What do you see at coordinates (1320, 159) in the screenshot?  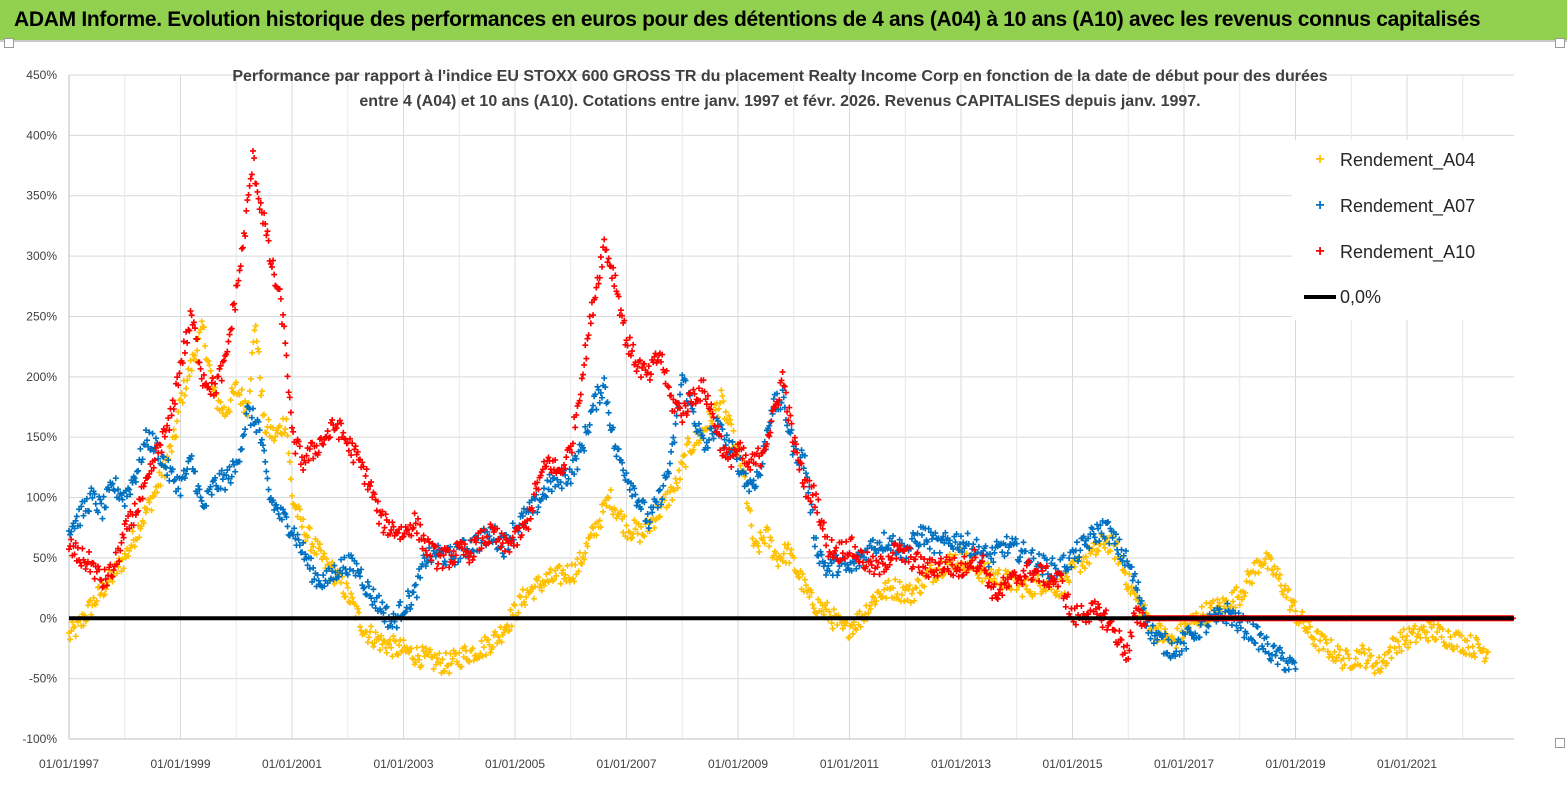 I see `plus-marker-icon: +` at bounding box center [1320, 159].